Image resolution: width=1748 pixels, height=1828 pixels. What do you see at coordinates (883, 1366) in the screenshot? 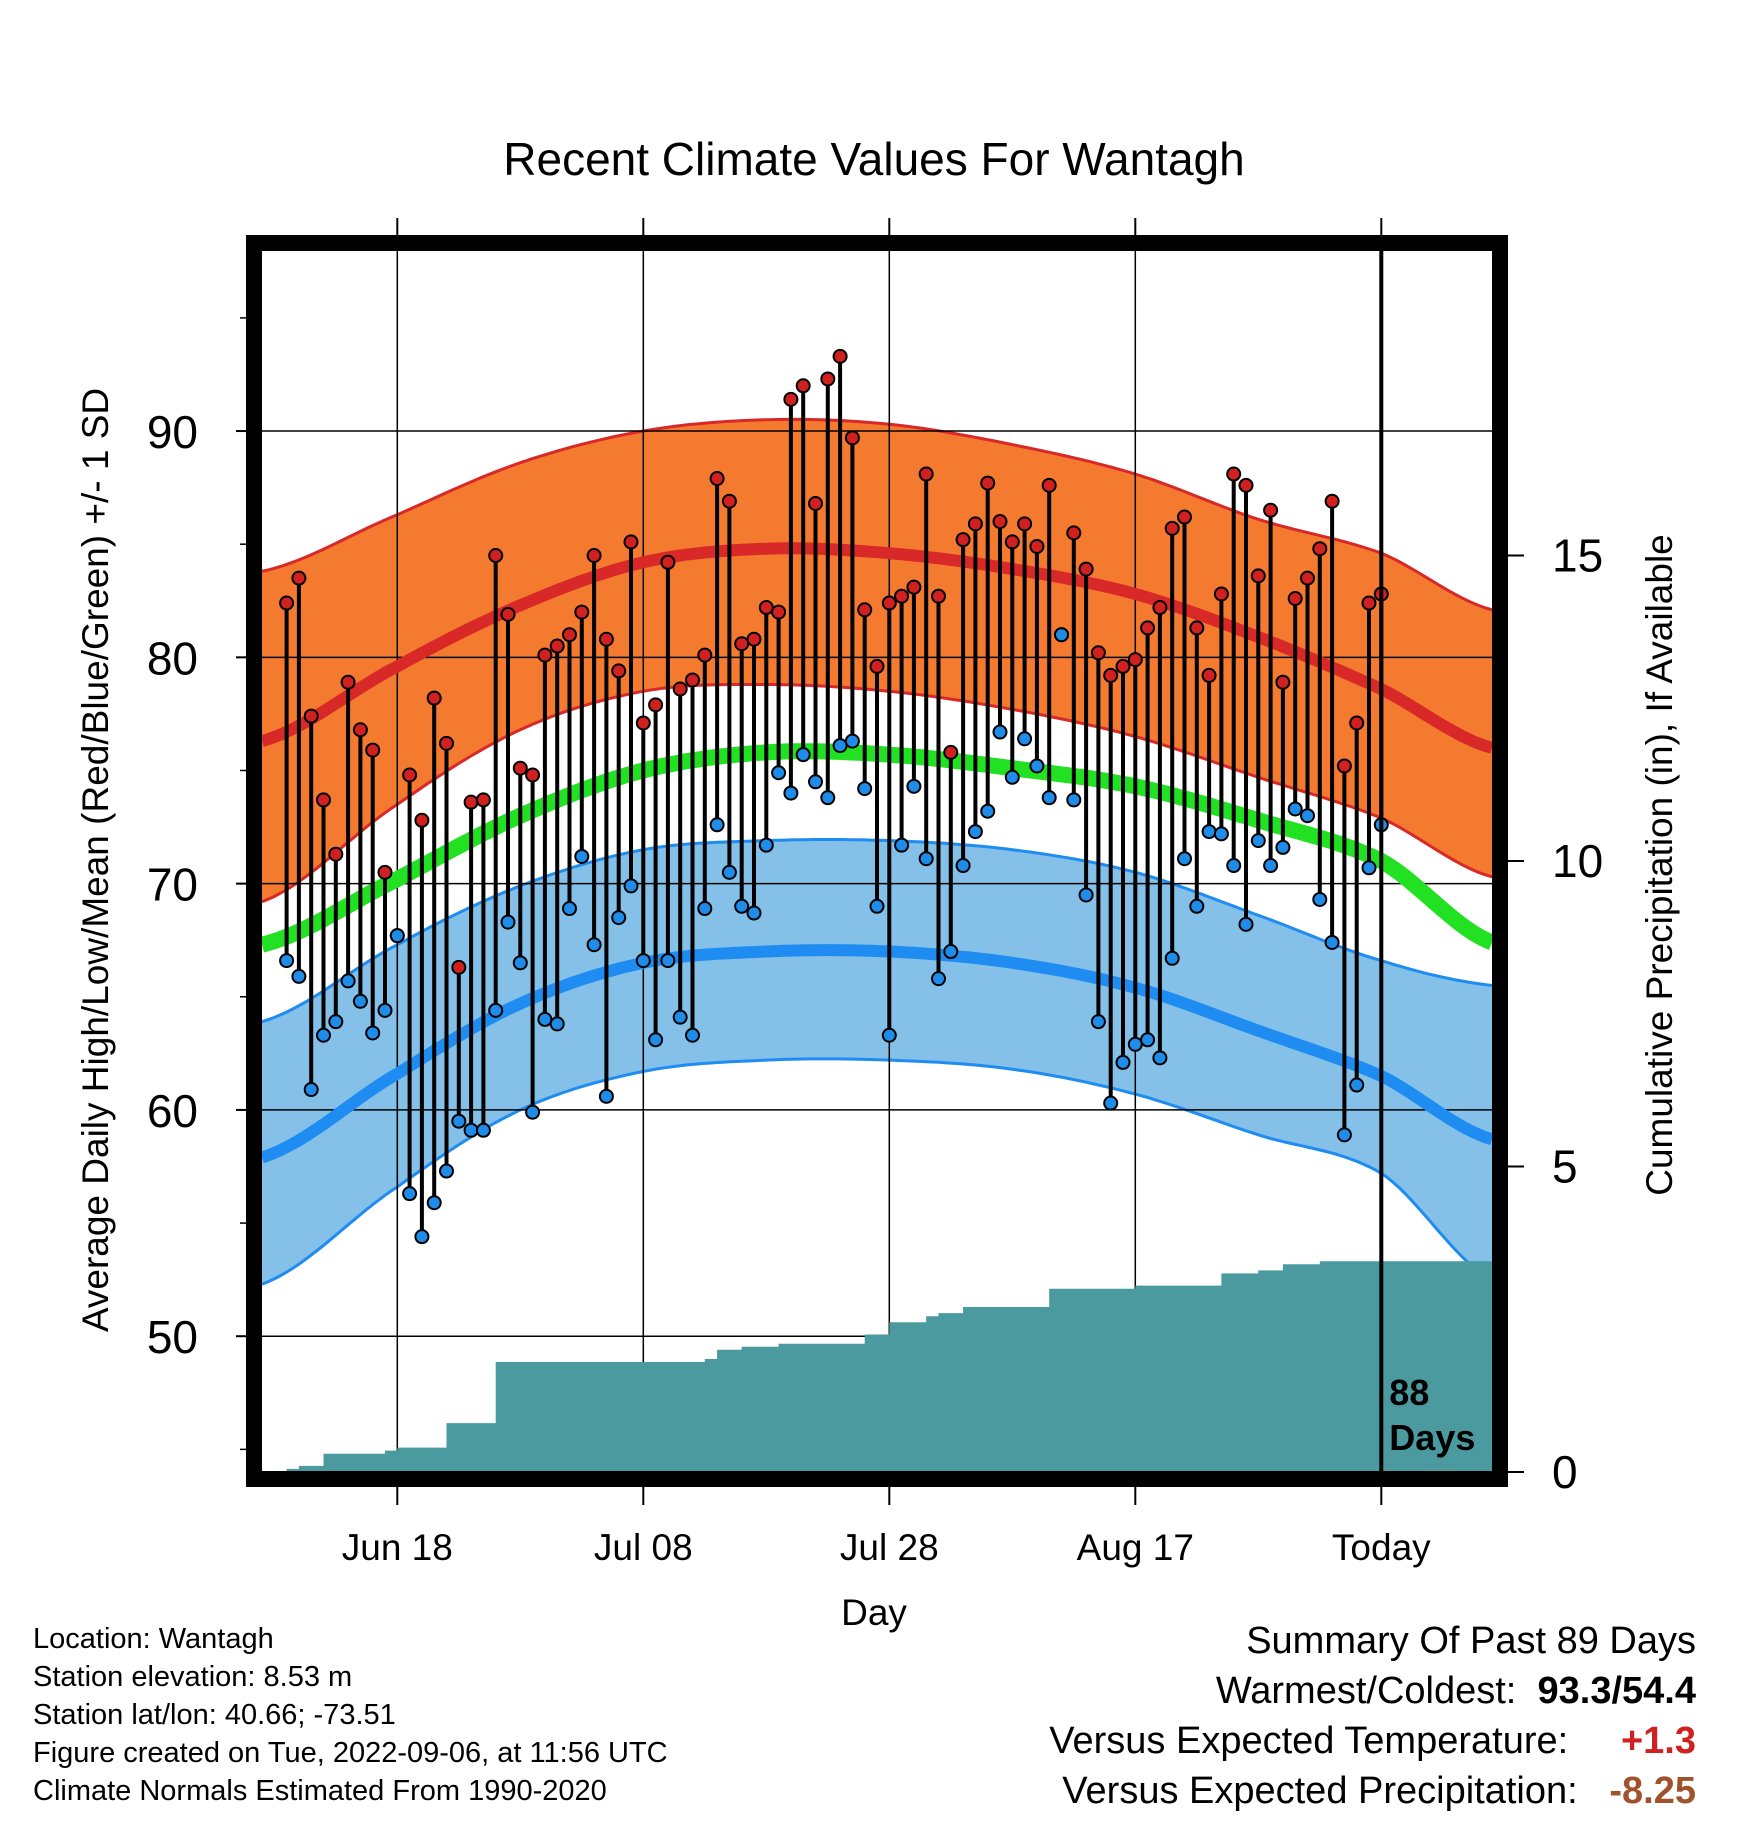
I see `precipitation-area` at bounding box center [883, 1366].